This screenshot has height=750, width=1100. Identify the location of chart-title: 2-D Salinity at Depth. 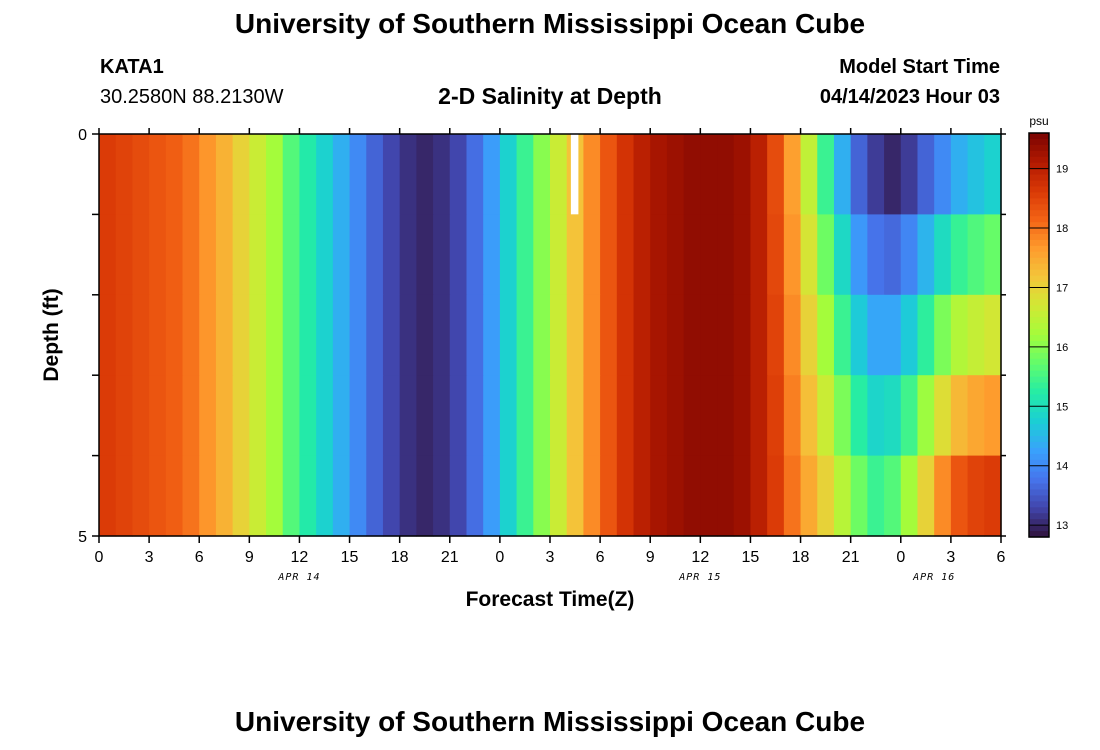
(550, 96).